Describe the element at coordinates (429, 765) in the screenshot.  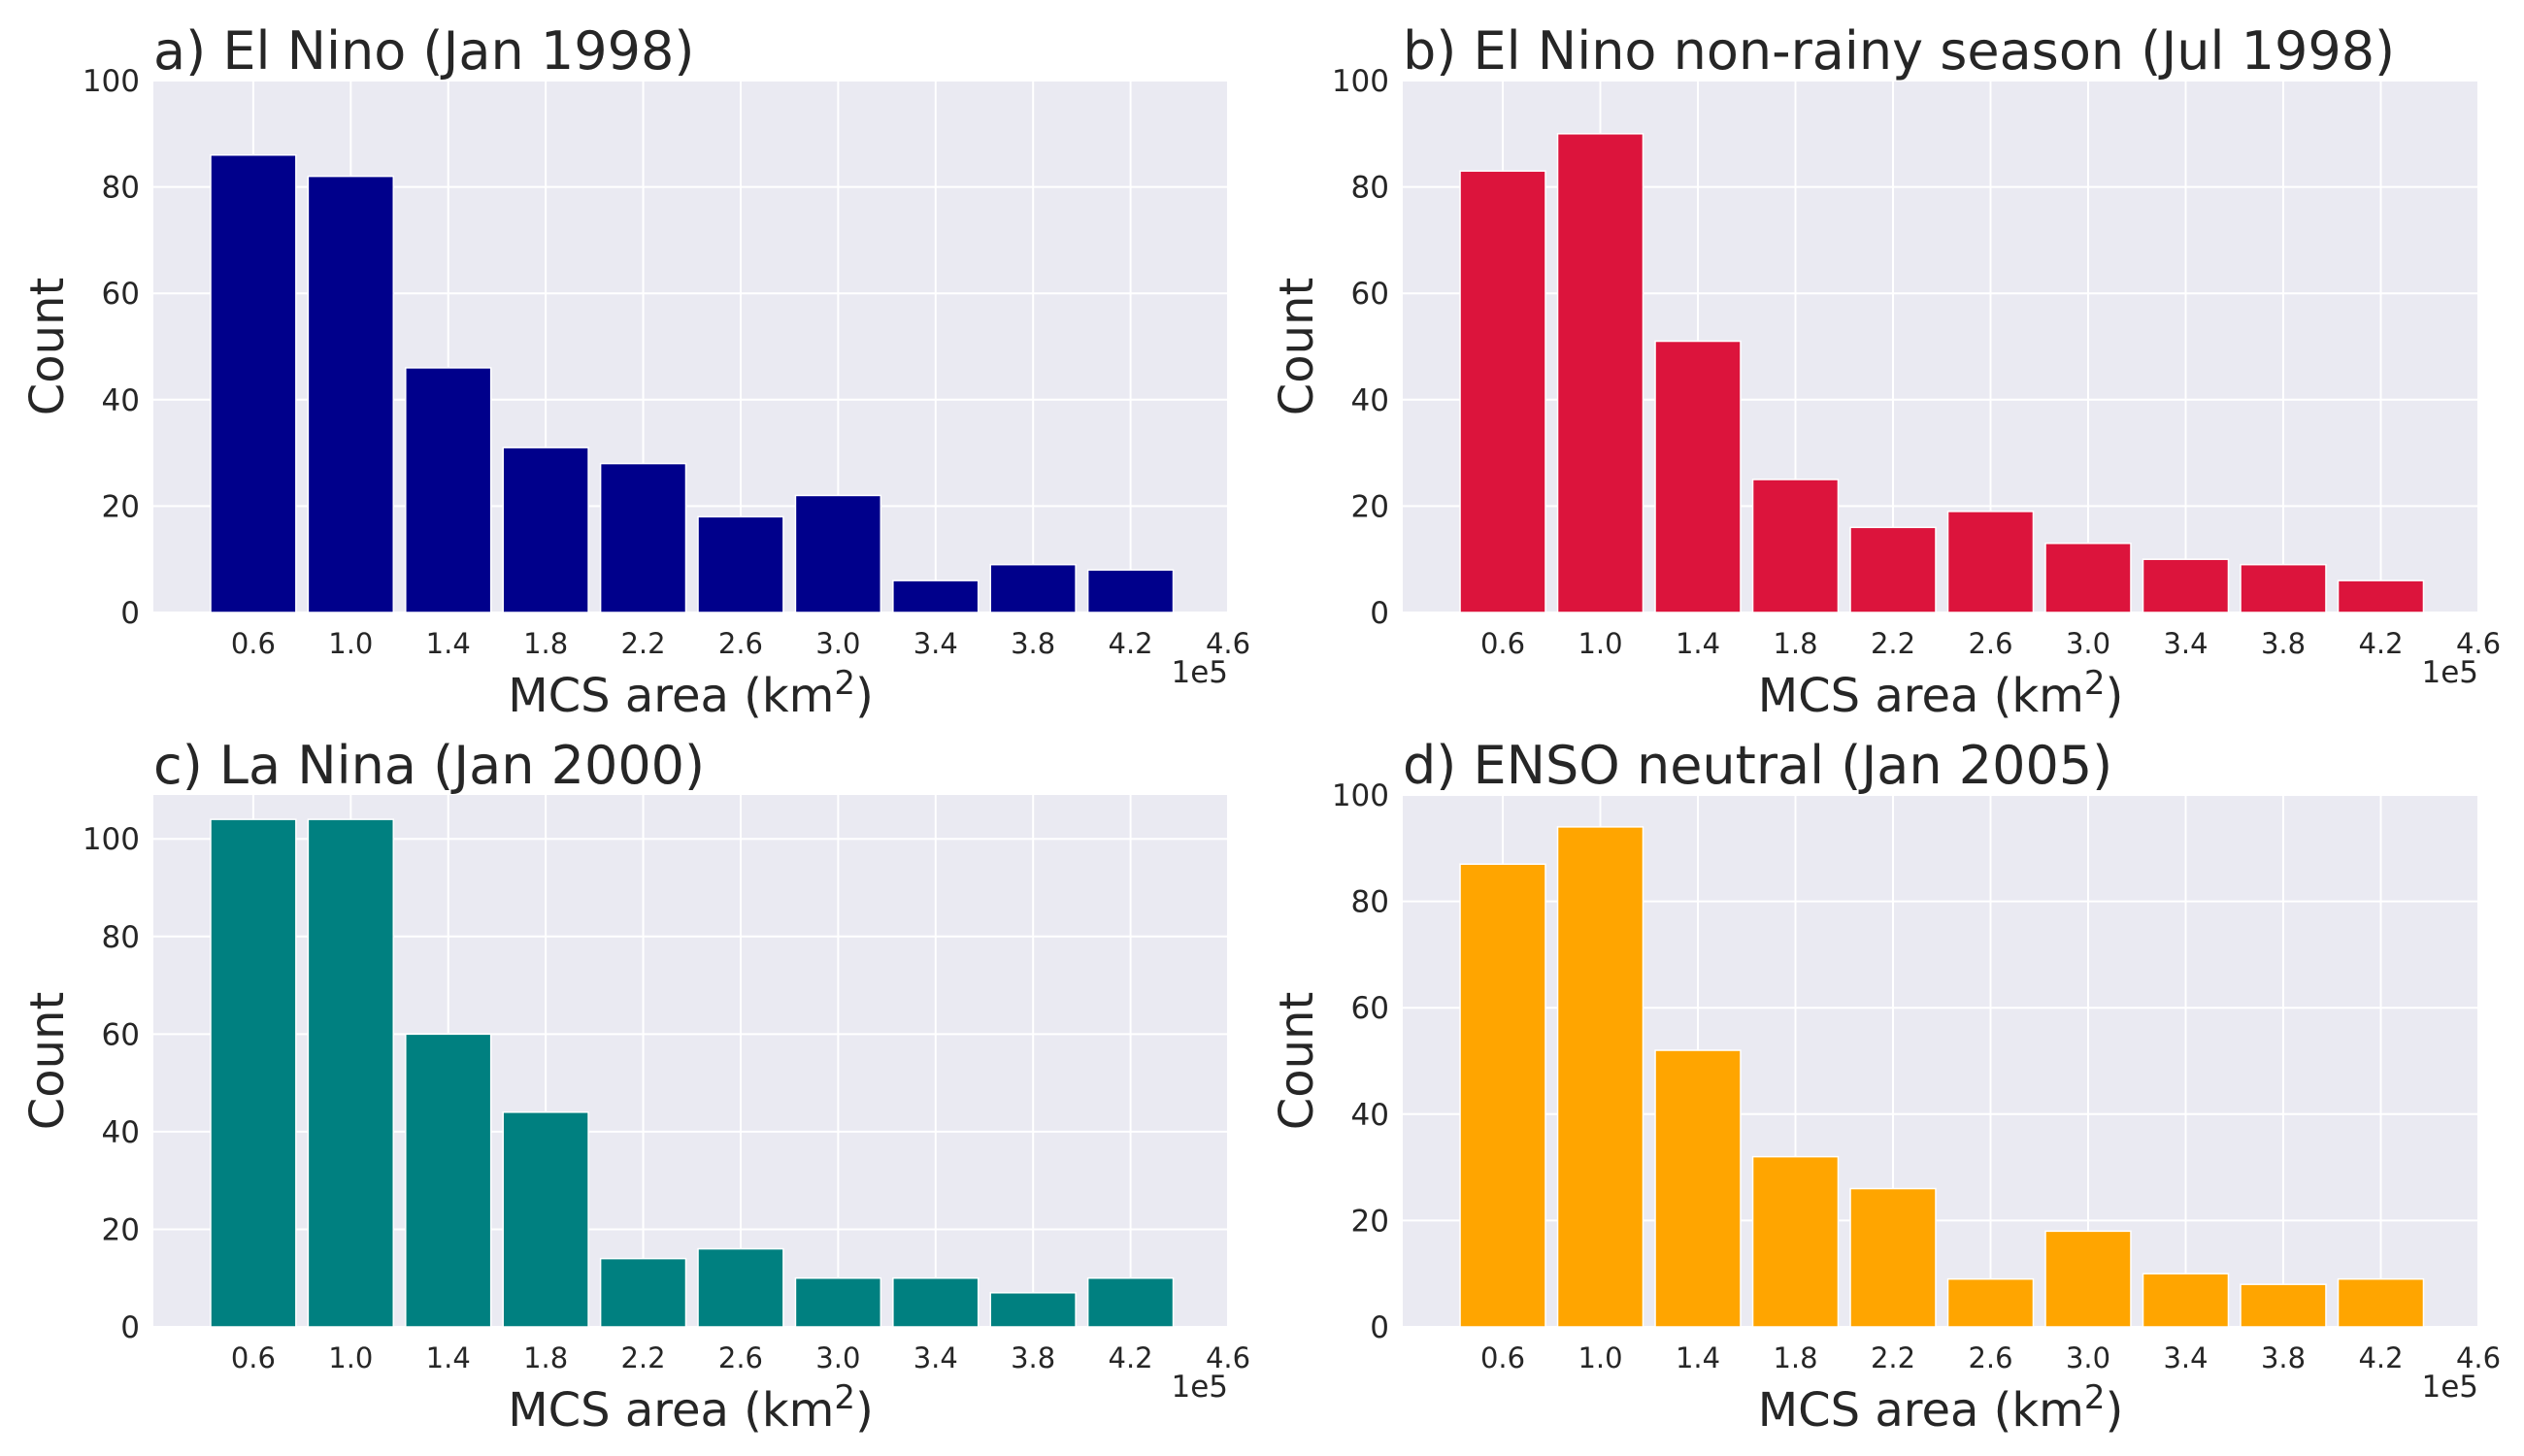
I see `panel-title: c) La Nina (Jan 2000)` at that location.